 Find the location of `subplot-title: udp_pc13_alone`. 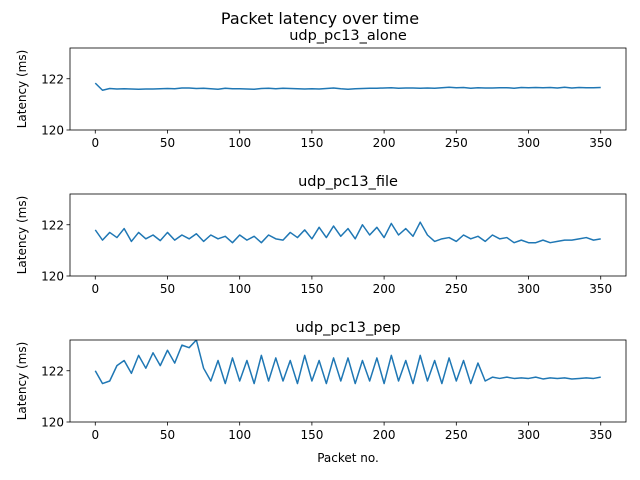

subplot-title: udp_pc13_alone is located at coordinates (348, 36).